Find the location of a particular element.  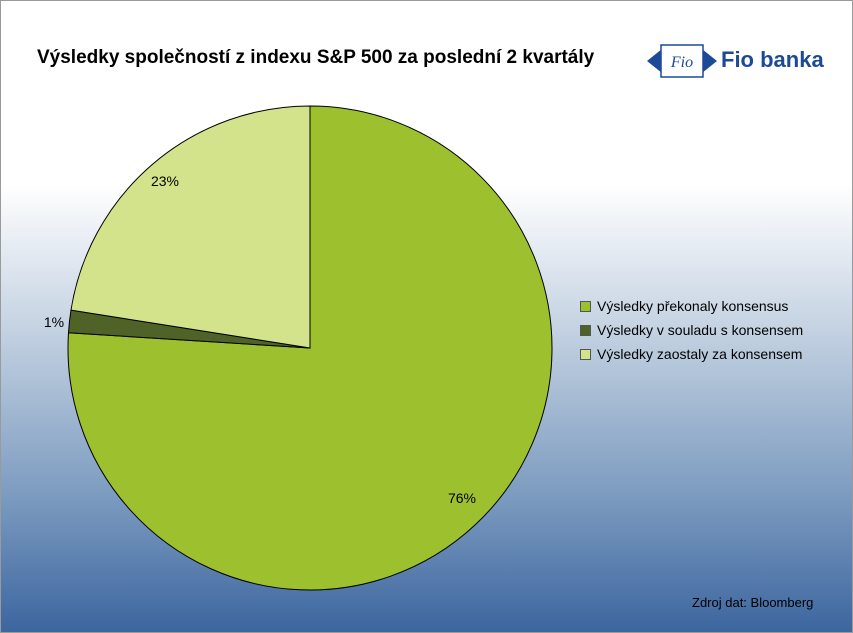

logo-text: Fio banka is located at coordinates (772, 59).